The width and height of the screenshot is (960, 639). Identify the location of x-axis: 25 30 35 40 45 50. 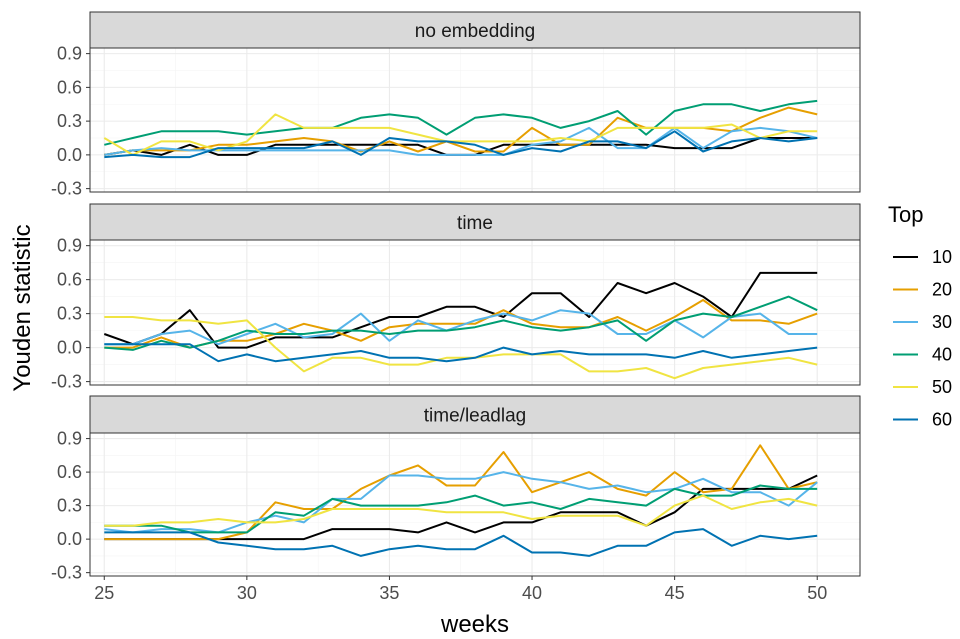
(460, 589).